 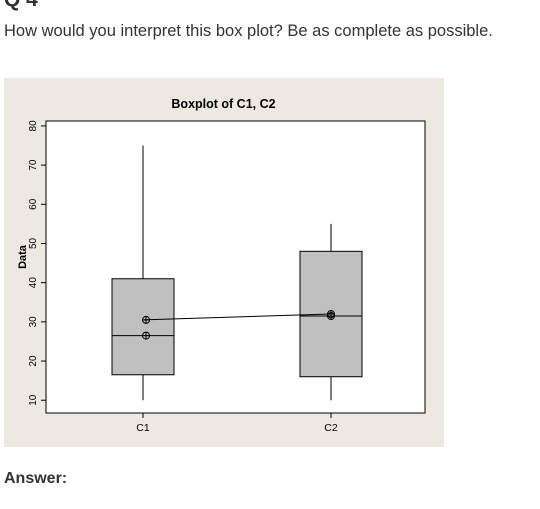 I want to click on y-tick-label-70: 70, so click(x=33, y=165).